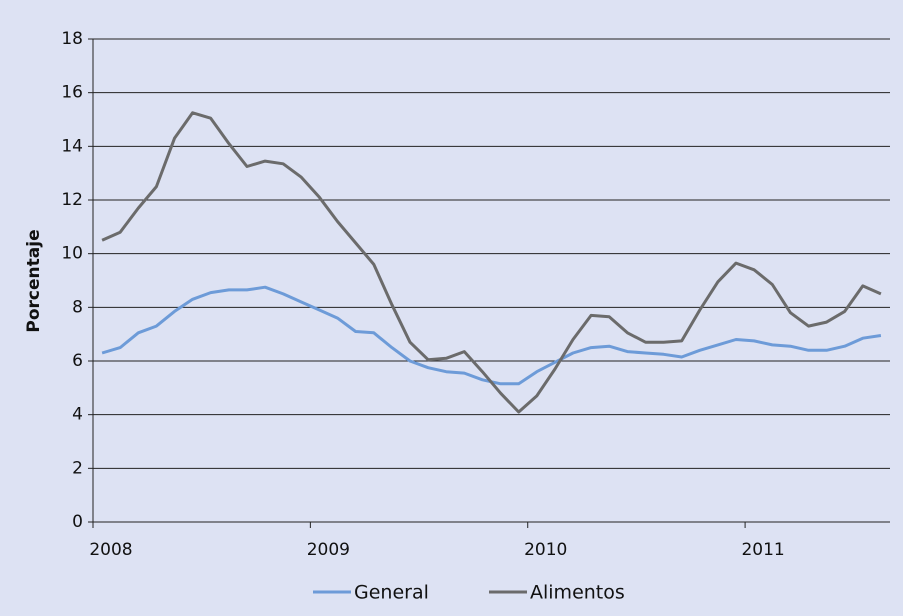  Describe the element at coordinates (72, 146) in the screenshot. I see `y-tick-label: 14` at that location.